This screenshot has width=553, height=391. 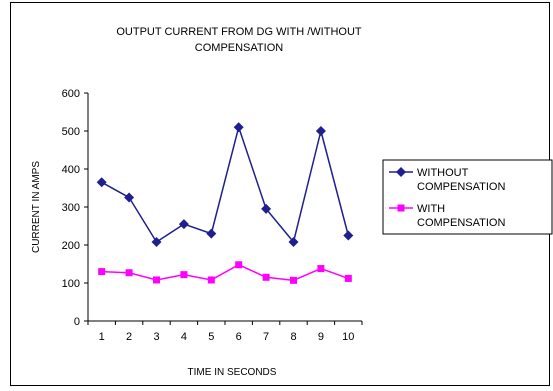 I want to click on y-axis-label: CURRENT IN AMPS, so click(x=36, y=207).